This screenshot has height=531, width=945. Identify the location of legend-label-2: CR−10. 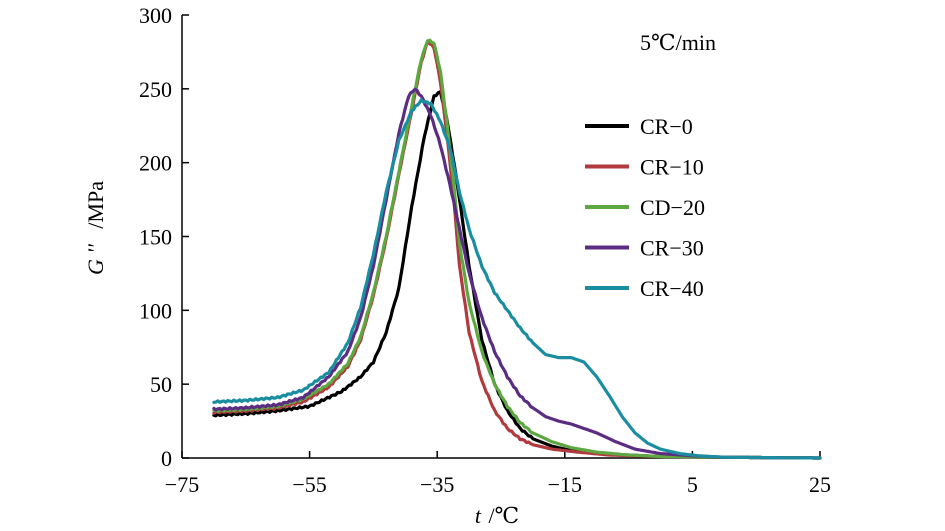
(672, 167).